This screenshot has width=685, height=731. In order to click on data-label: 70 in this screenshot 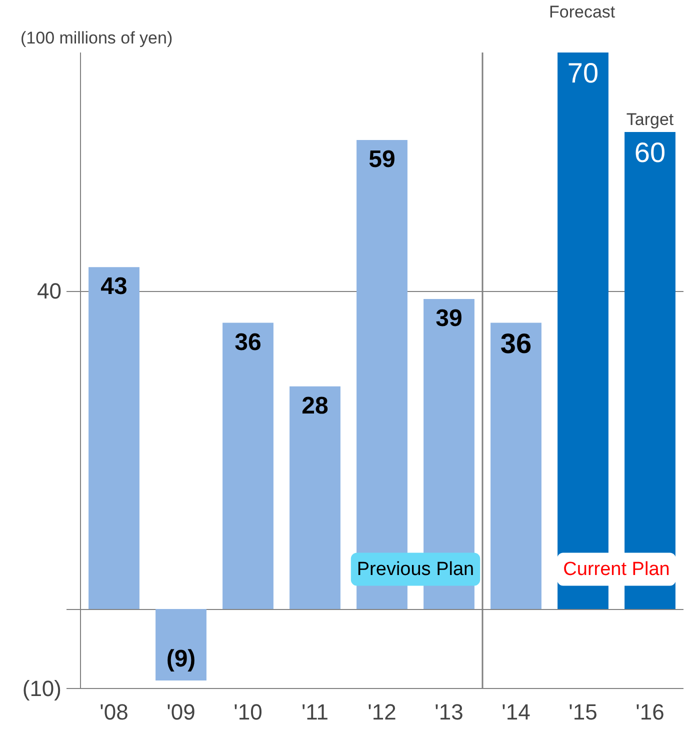, I will do `click(583, 73)`.